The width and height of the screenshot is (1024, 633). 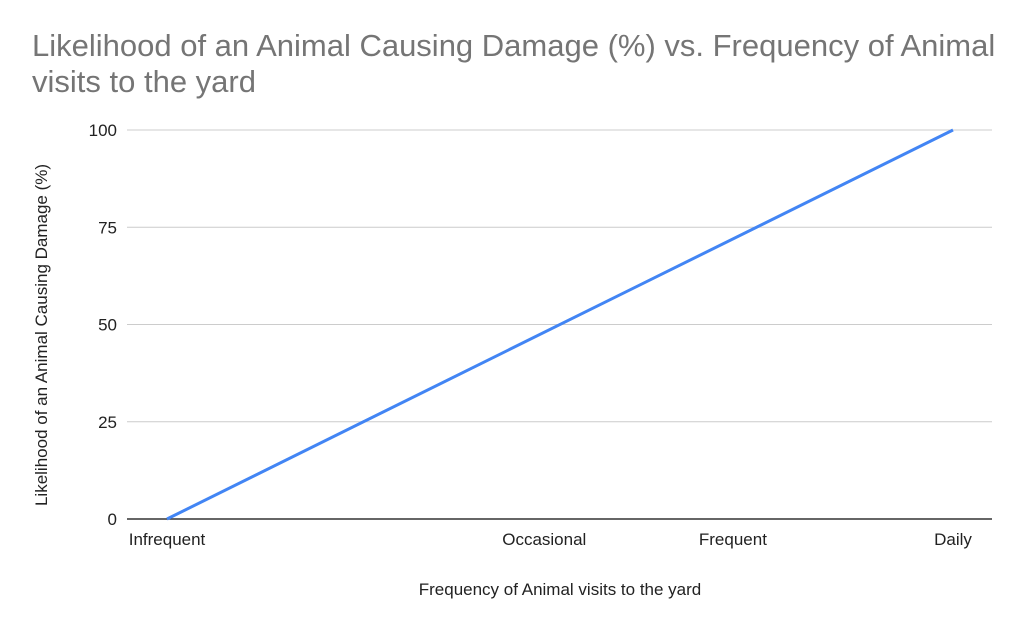 What do you see at coordinates (544, 539) in the screenshot?
I see `x-tick-label-occasional: Occasional` at bounding box center [544, 539].